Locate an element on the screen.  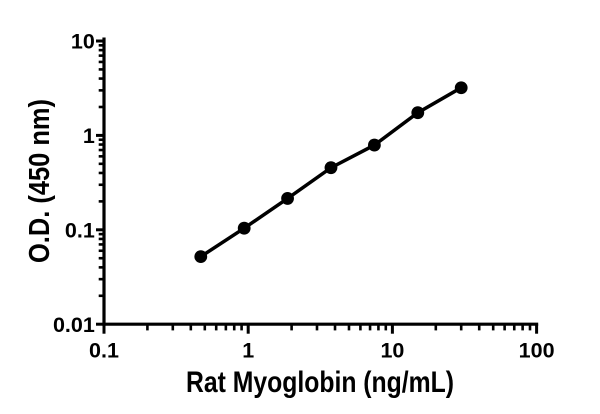
y-axis-title: O.D. (450 nm) is located at coordinates (40, 181).